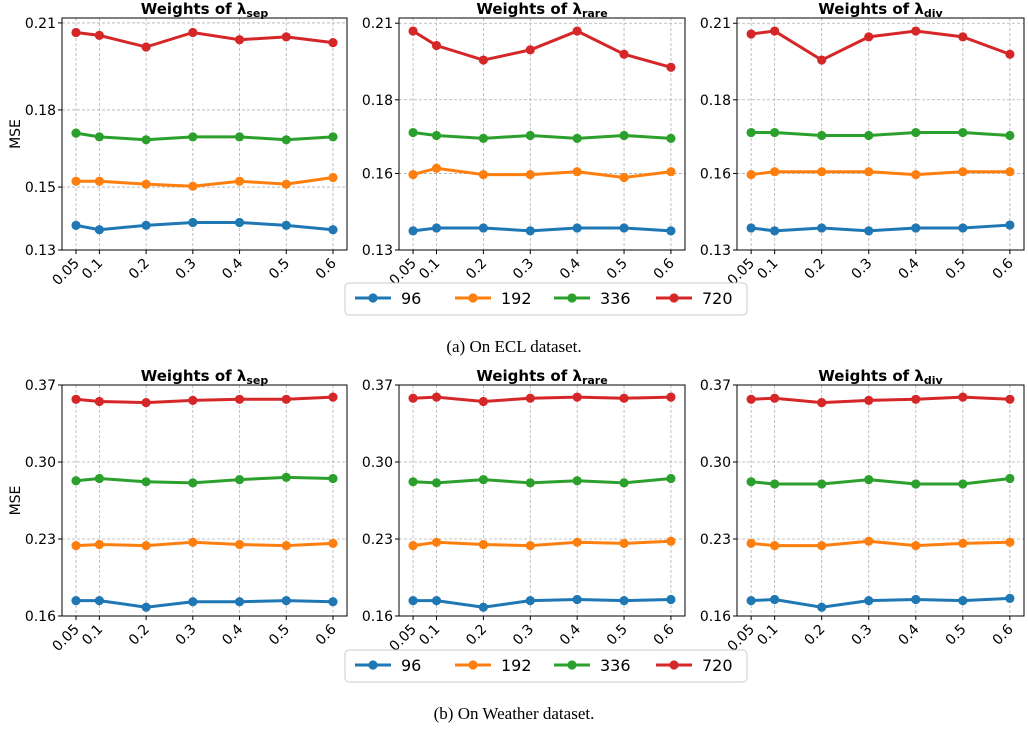 The width and height of the screenshot is (1028, 729). Describe the element at coordinates (541, 377) in the screenshot. I see `panel-title: Weights of λrare` at that location.